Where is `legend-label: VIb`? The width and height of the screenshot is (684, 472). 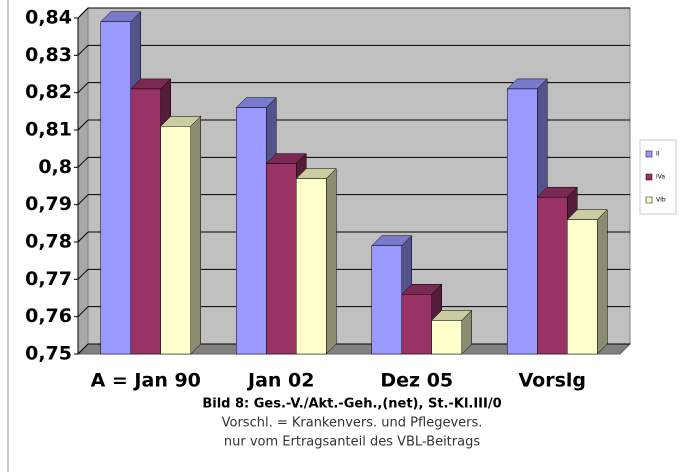 legend-label: VIb is located at coordinates (661, 200).